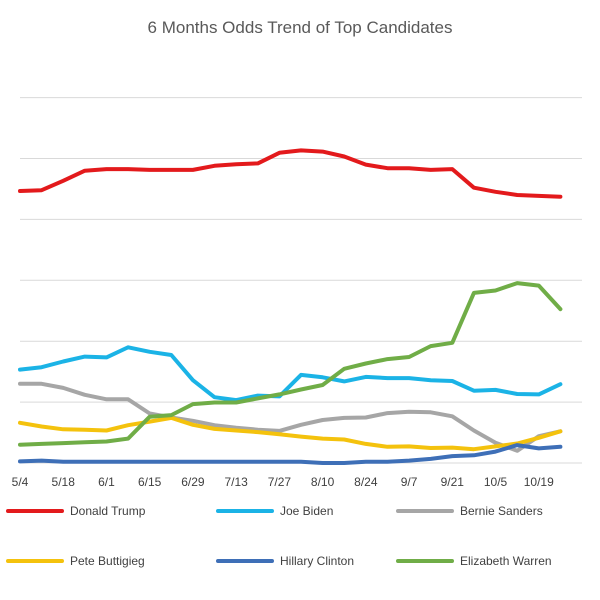  What do you see at coordinates (108, 511) in the screenshot?
I see `legend-label-donald-trump: Donald Trump` at bounding box center [108, 511].